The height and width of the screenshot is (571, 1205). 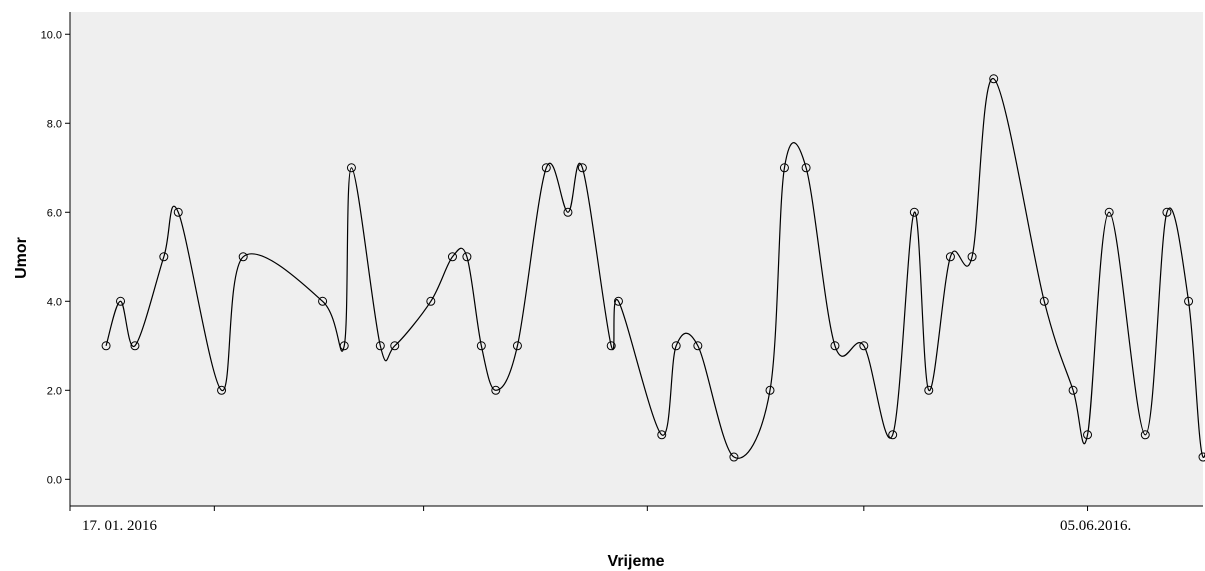 I want to click on y-tick-label: 10.0, so click(x=51, y=35).